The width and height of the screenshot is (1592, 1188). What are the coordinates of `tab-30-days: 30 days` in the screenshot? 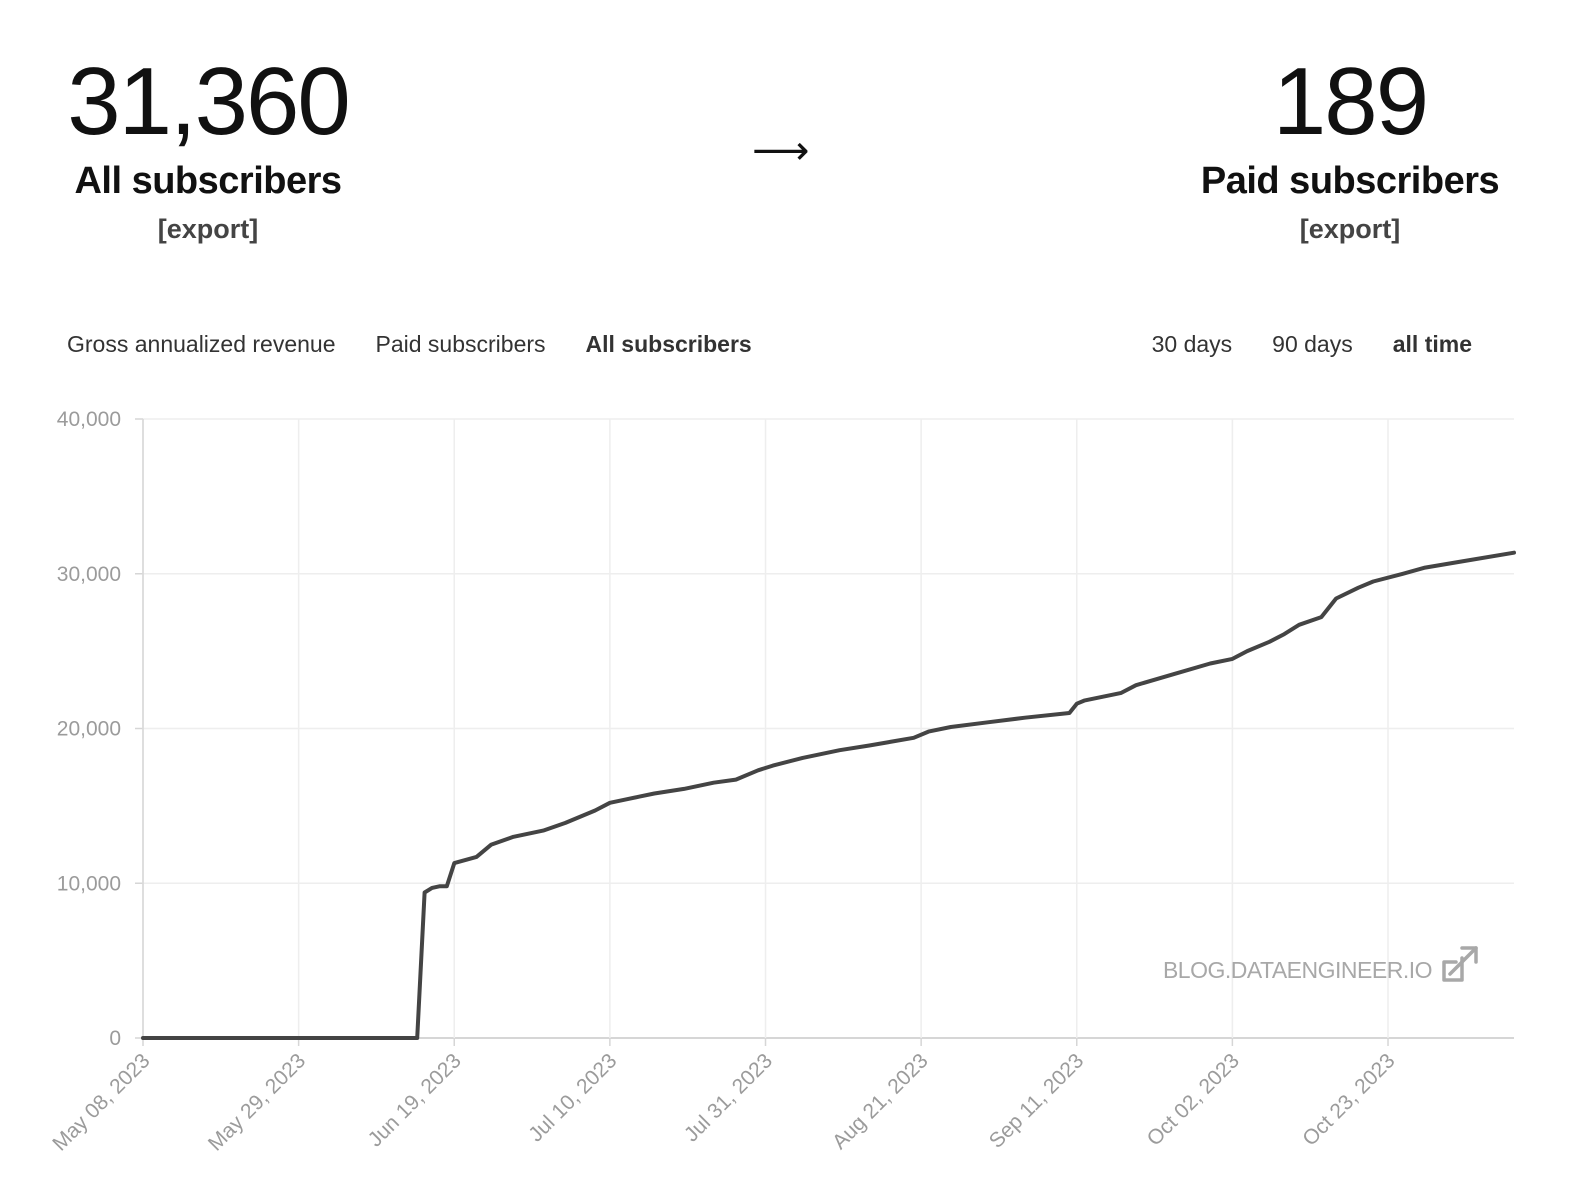 It's located at (1192, 344).